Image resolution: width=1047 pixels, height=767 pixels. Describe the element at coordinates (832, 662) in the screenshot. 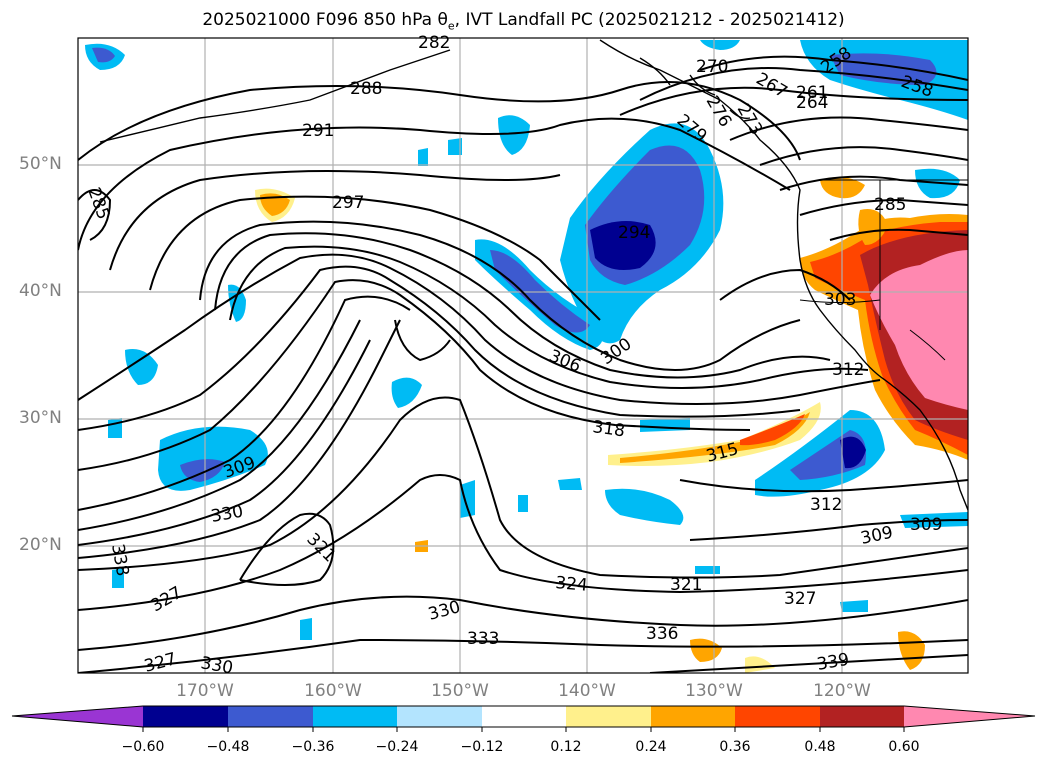

I see `contour-label: 339` at that location.